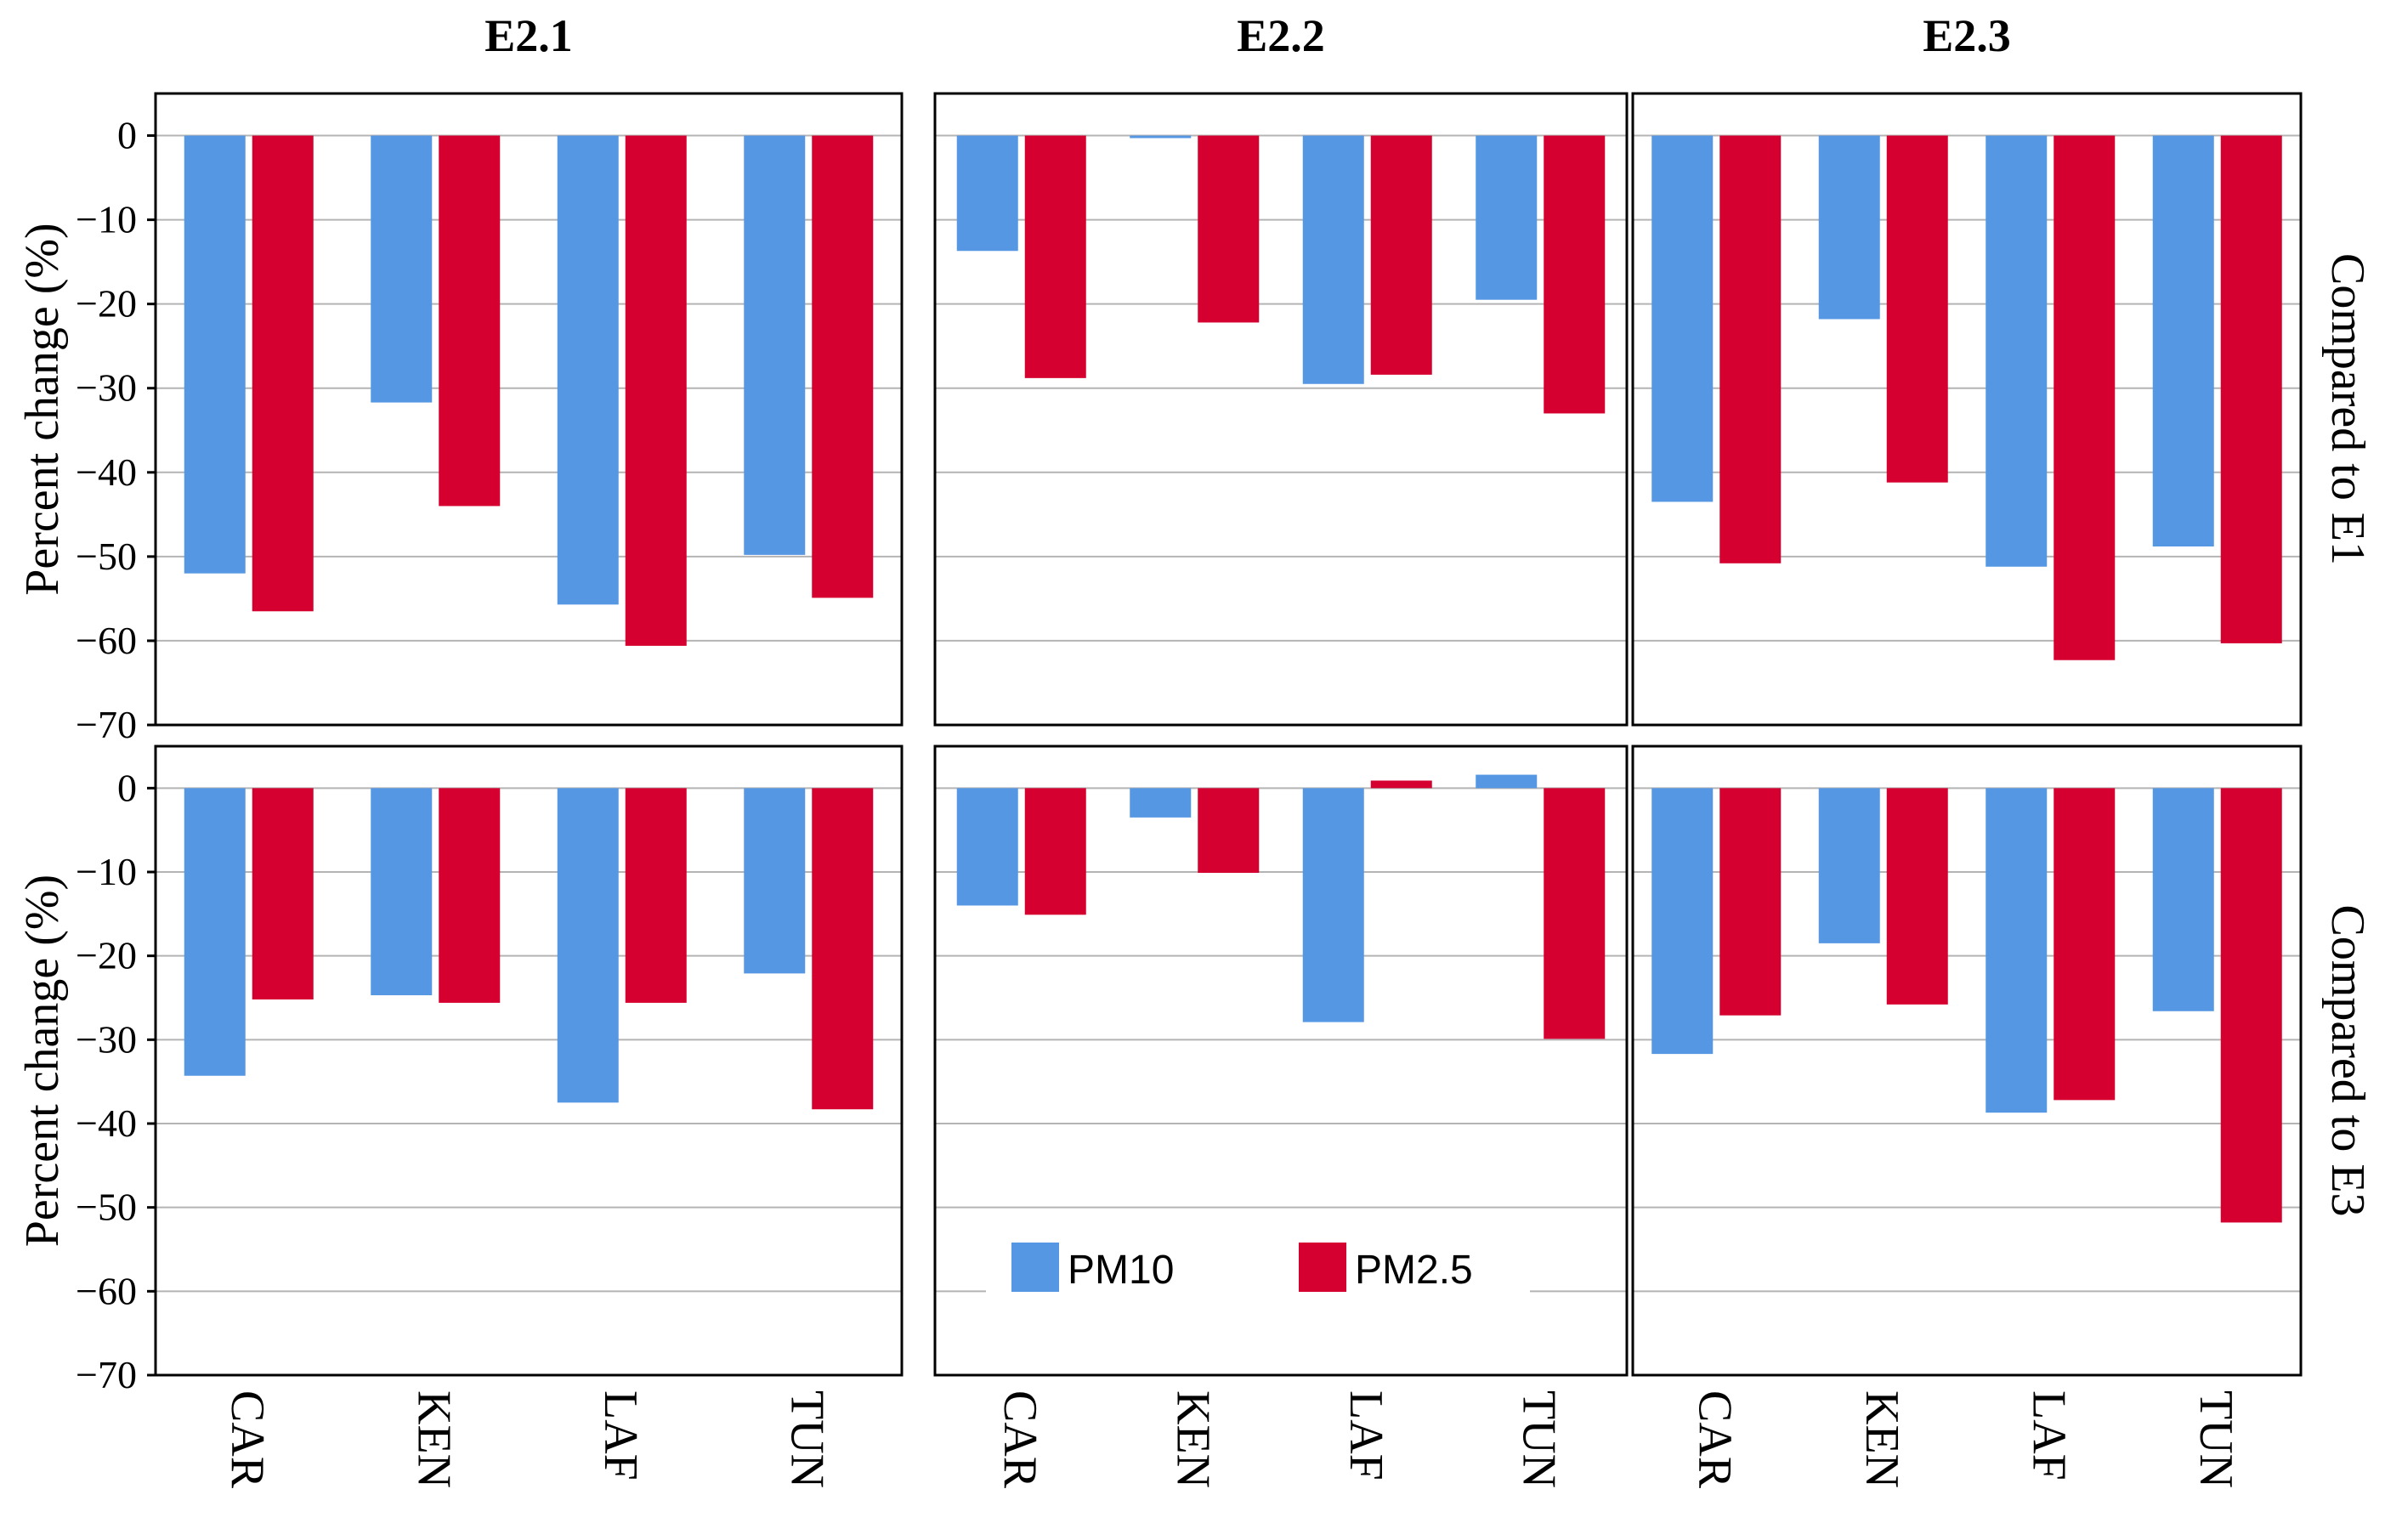 The height and width of the screenshot is (1540, 2402). Describe the element at coordinates (127, 135) in the screenshot. I see `y-tick-label: 0` at that location.